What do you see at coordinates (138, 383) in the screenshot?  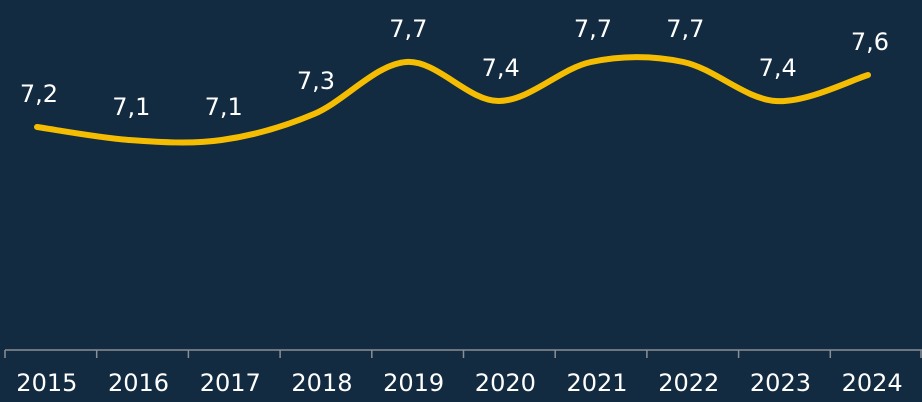 I see `x-tick-label: 2016` at bounding box center [138, 383].